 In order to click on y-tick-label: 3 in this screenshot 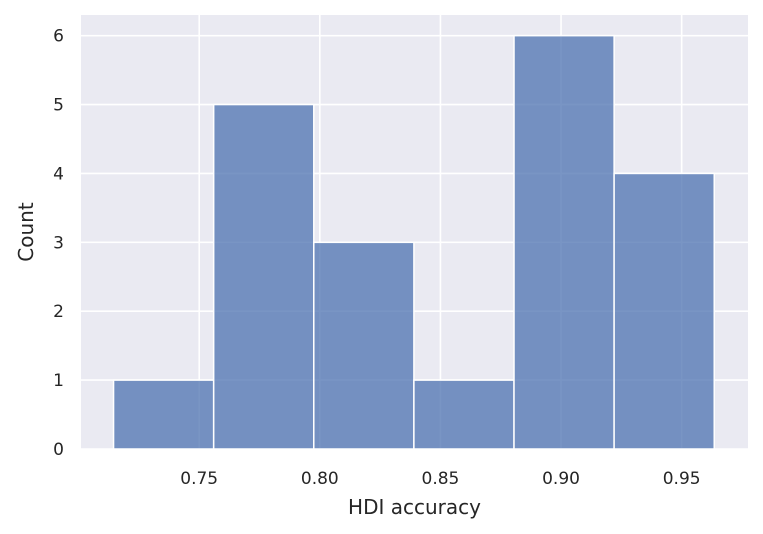, I will do `click(58, 243)`.